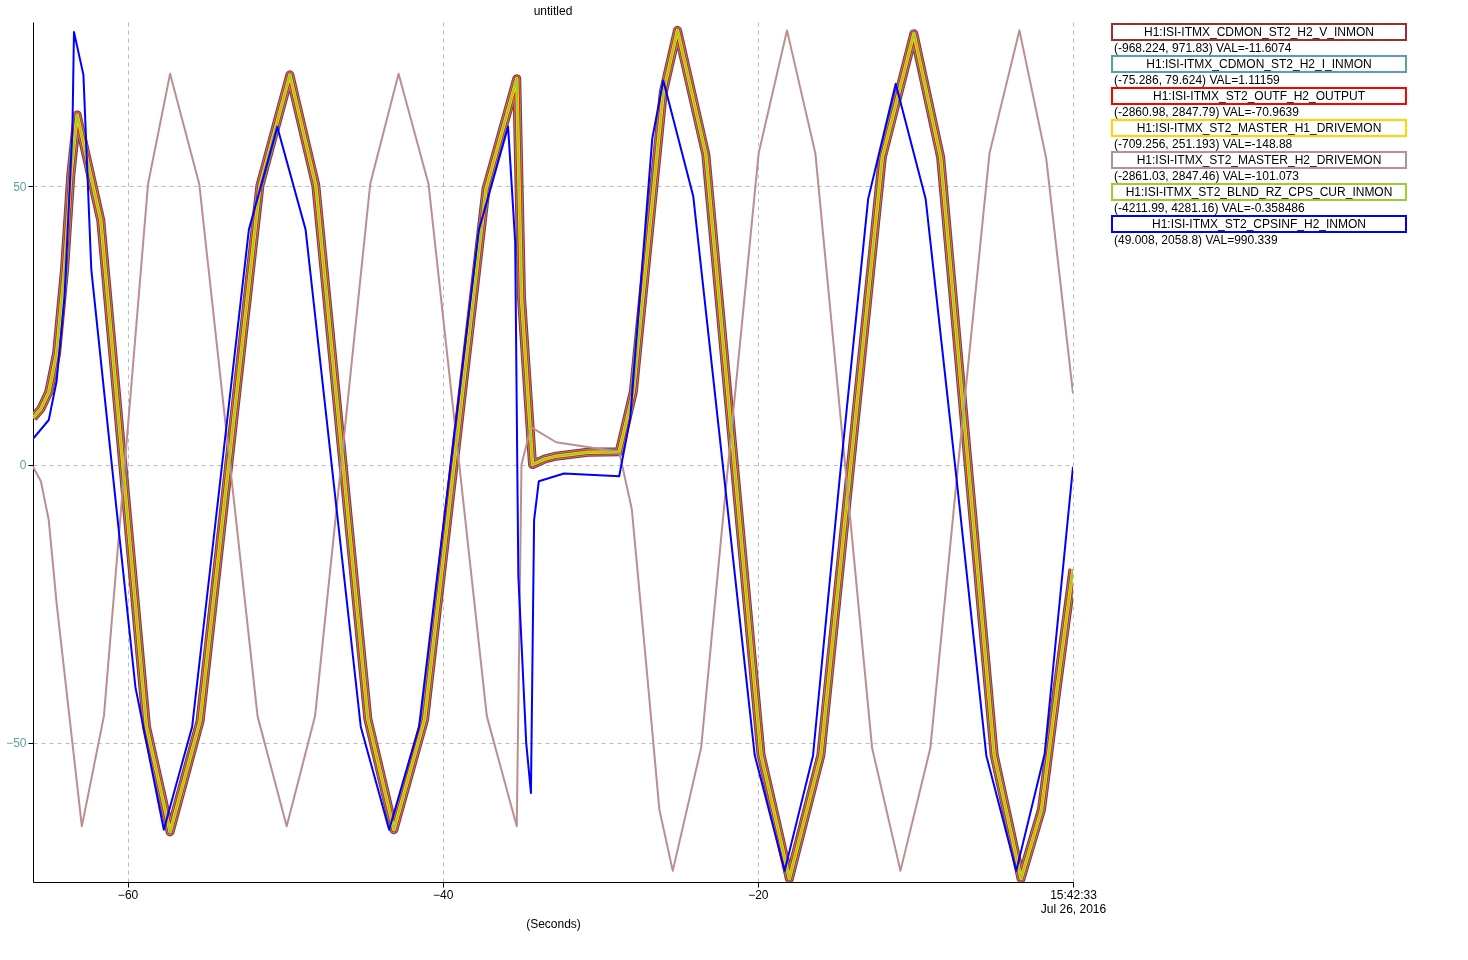 The height and width of the screenshot is (960, 1468). What do you see at coordinates (1073, 901) in the screenshot?
I see `x-tick-label: 15:42:33 Jul 26, 2016` at bounding box center [1073, 901].